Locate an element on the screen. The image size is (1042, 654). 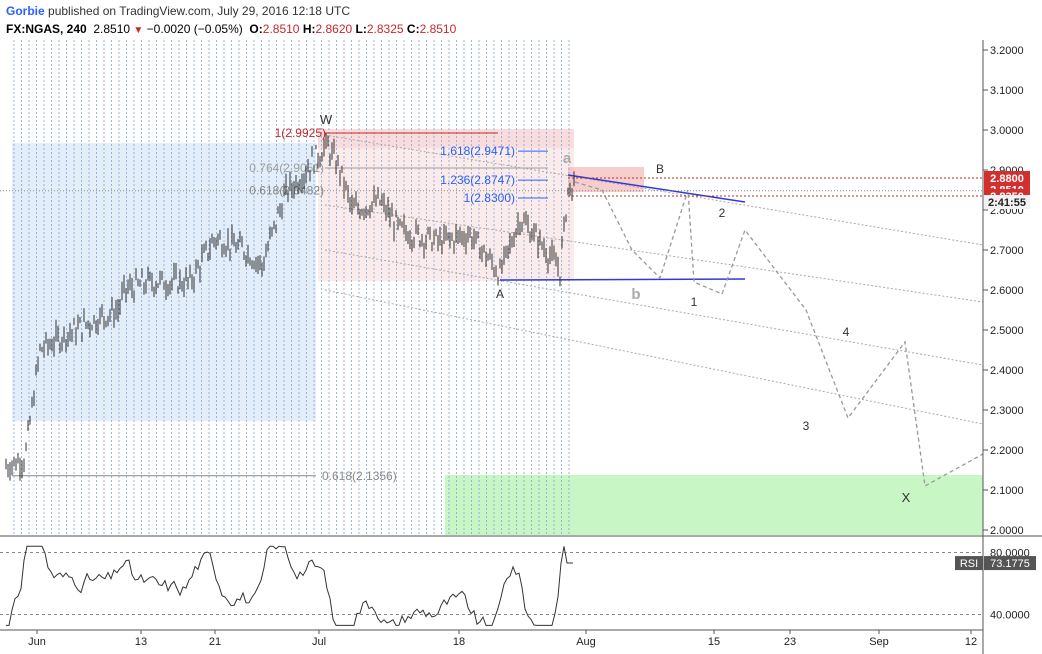
time-tick-label: 18 is located at coordinates (459, 642).